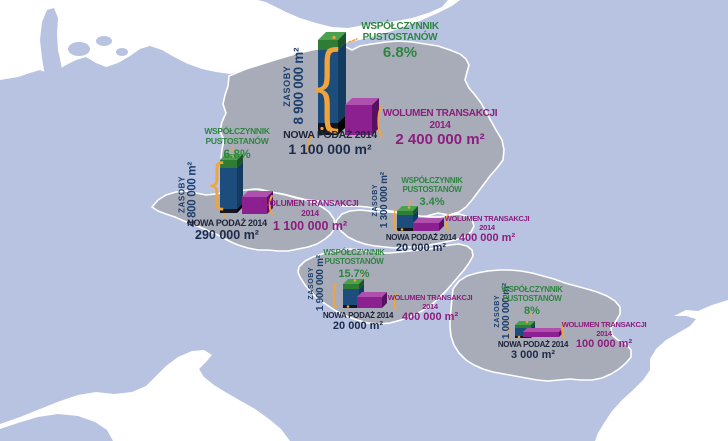 This screenshot has height=441, width=728. I want to click on sea-black, so click(661, 370).